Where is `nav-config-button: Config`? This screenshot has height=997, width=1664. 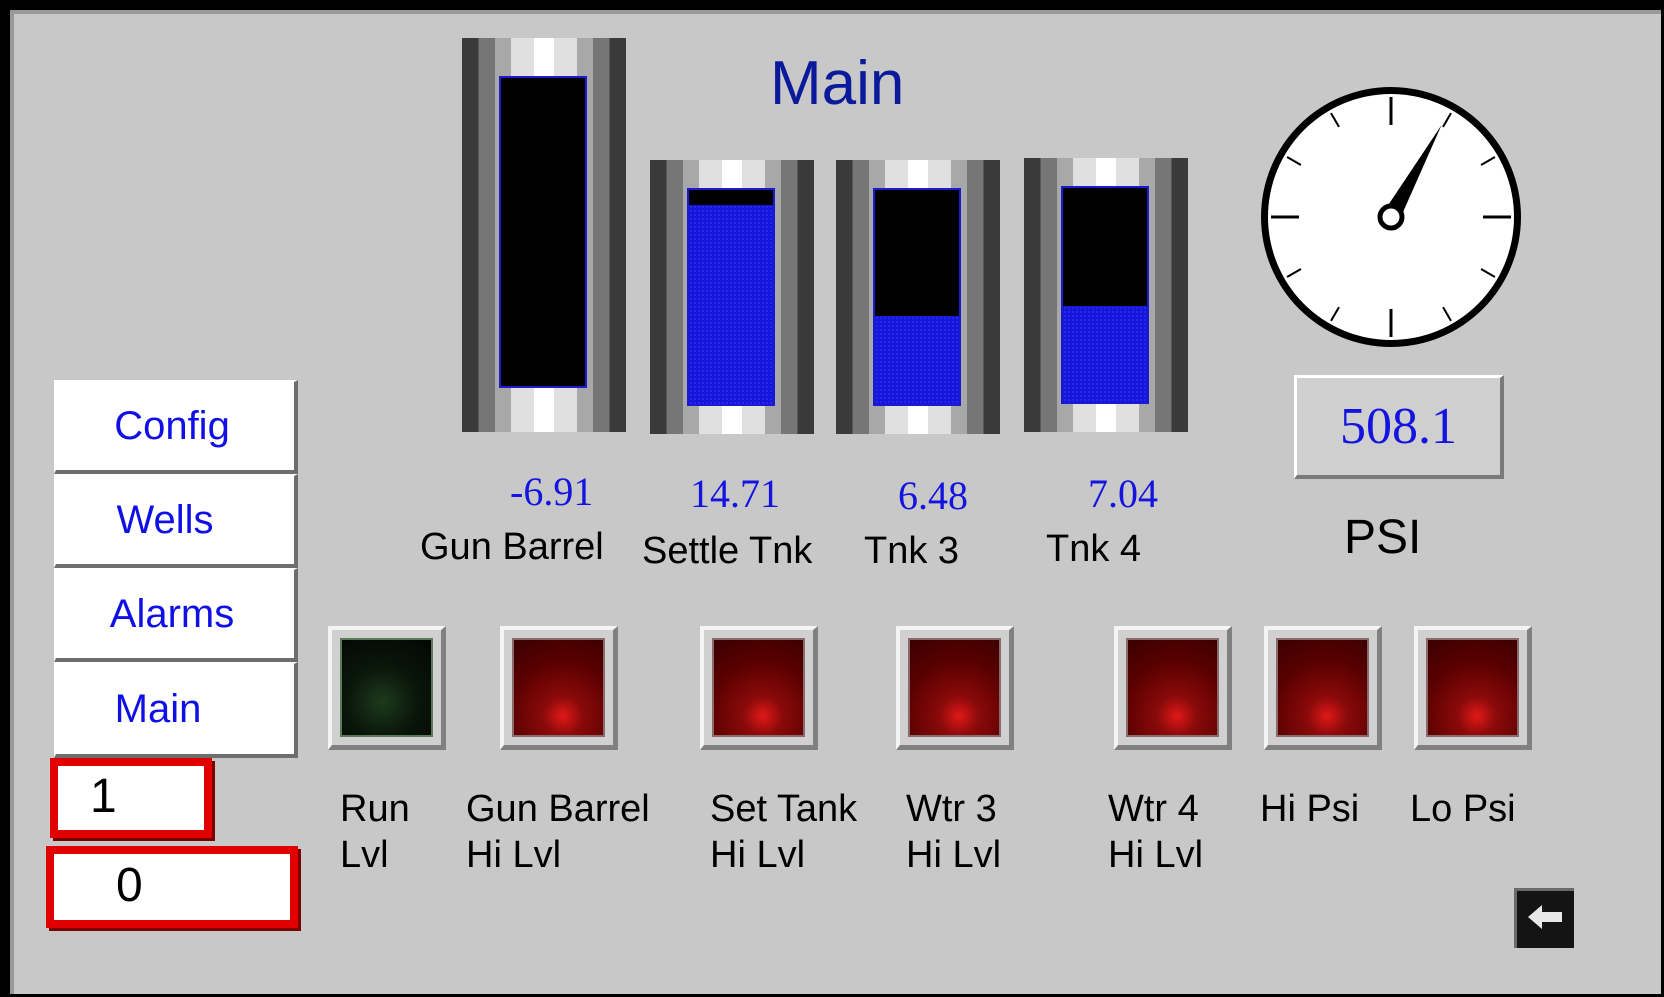 nav-config-button: Config is located at coordinates (176, 427).